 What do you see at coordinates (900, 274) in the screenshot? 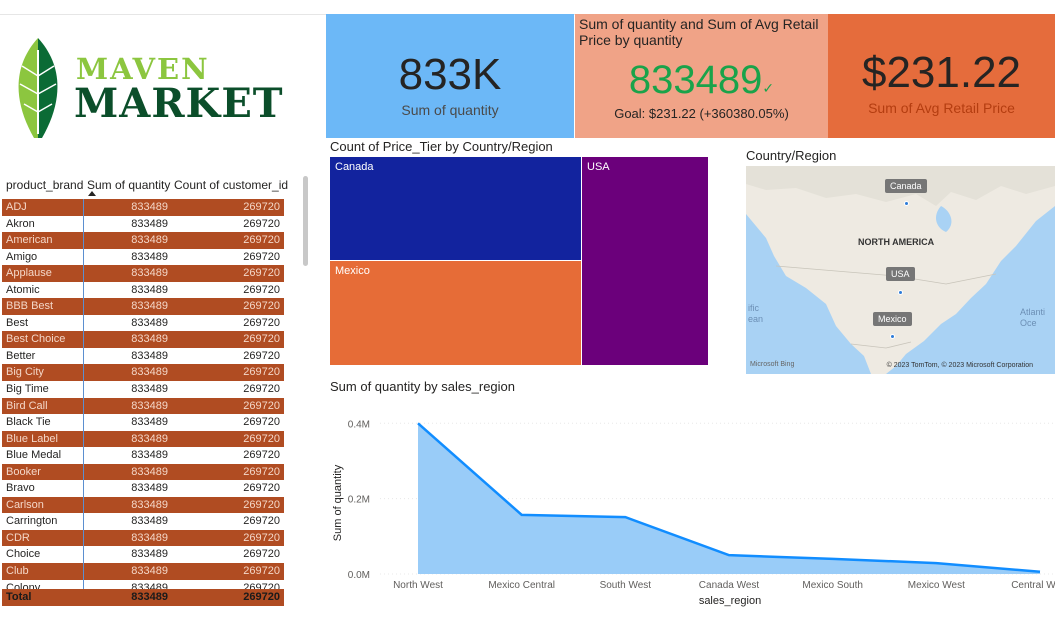
I see `map-label-usa: USA` at bounding box center [900, 274].